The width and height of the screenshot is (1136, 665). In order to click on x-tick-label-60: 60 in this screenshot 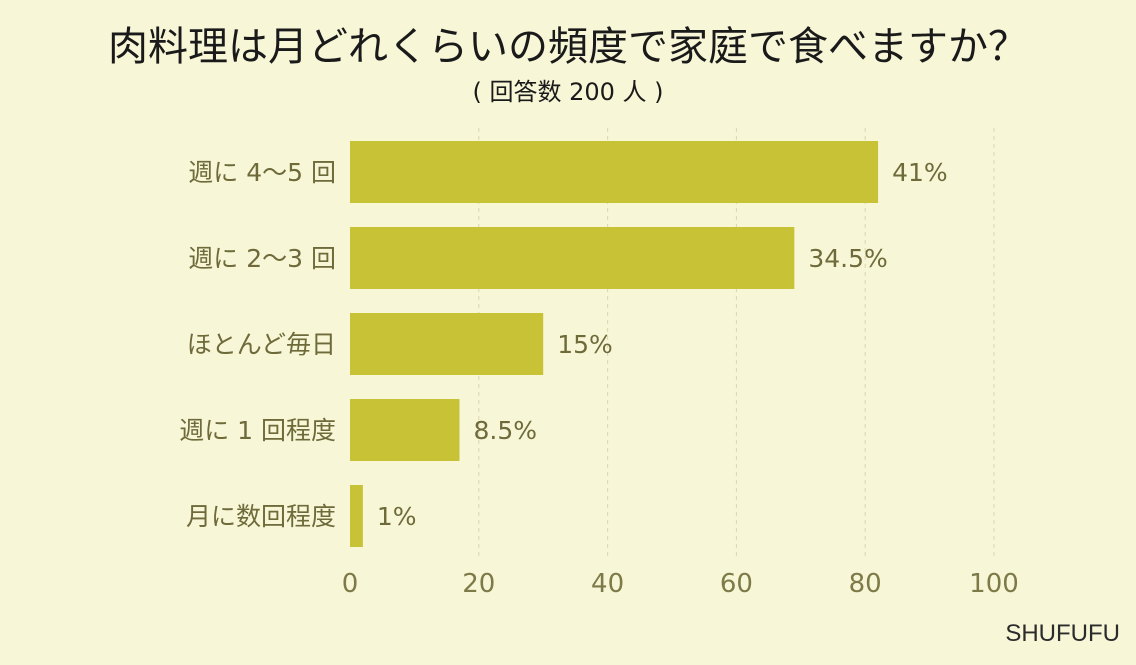, I will do `click(736, 584)`.